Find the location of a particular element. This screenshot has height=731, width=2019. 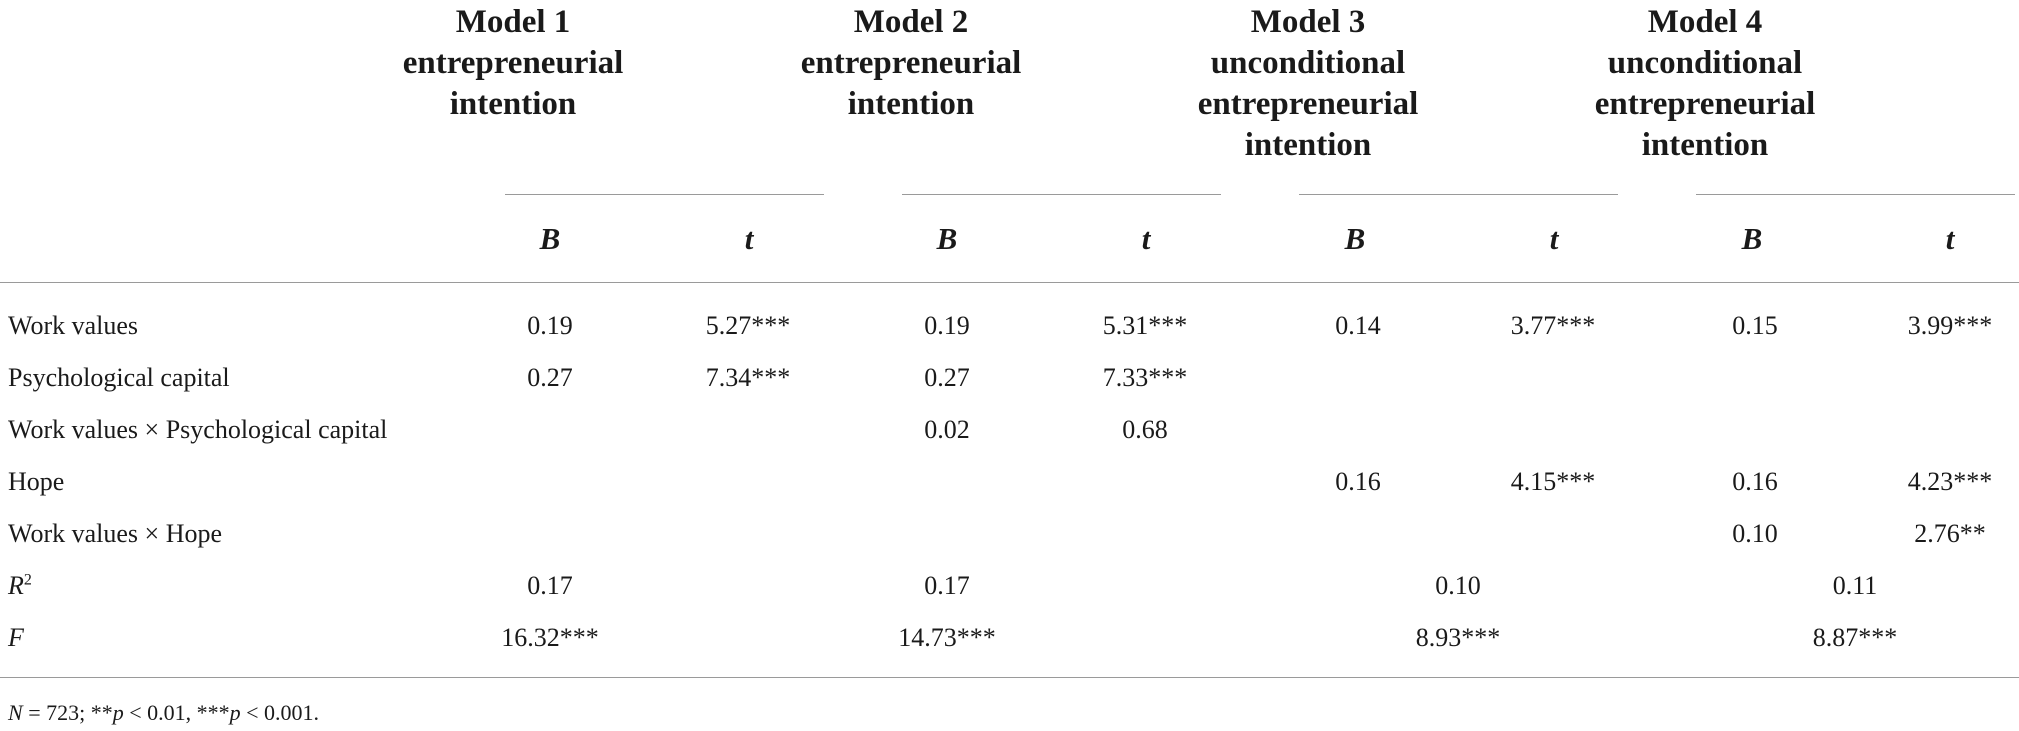

model-3-rule is located at coordinates (1458, 194).